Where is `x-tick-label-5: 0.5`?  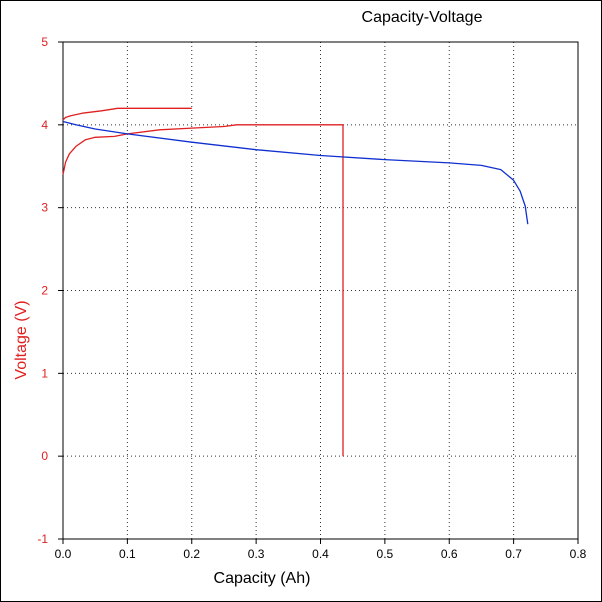 x-tick-label-5: 0.5 is located at coordinates (385, 554).